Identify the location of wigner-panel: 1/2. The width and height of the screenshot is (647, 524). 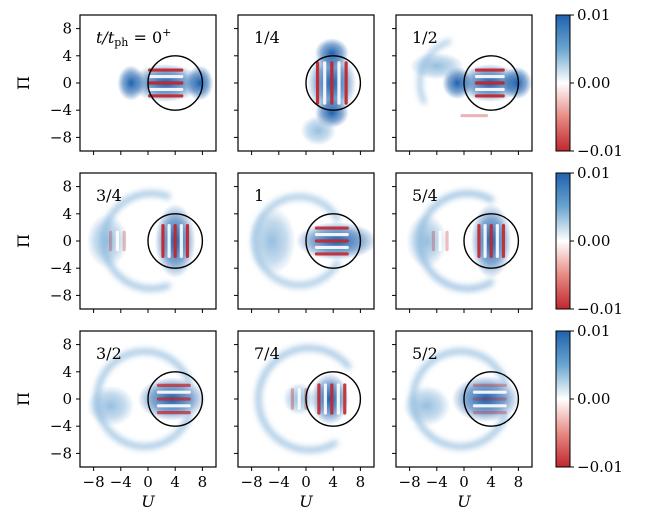
(462, 84).